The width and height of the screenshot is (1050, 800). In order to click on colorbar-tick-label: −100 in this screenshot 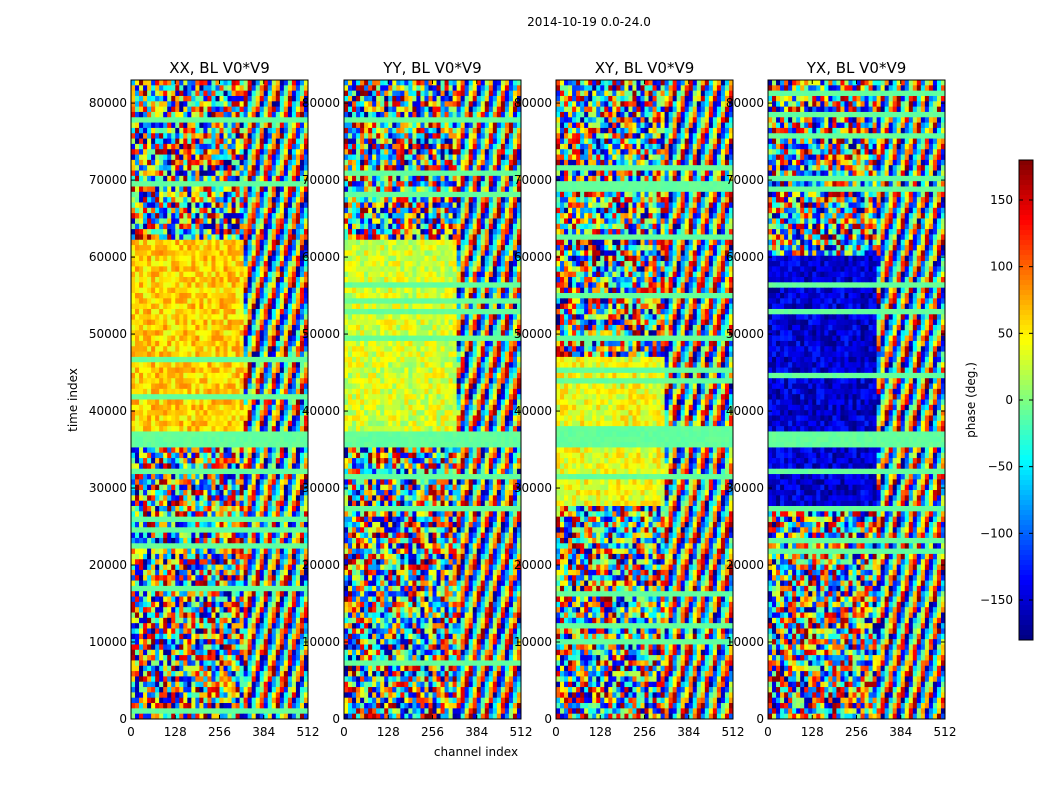, I will do `click(996, 533)`.